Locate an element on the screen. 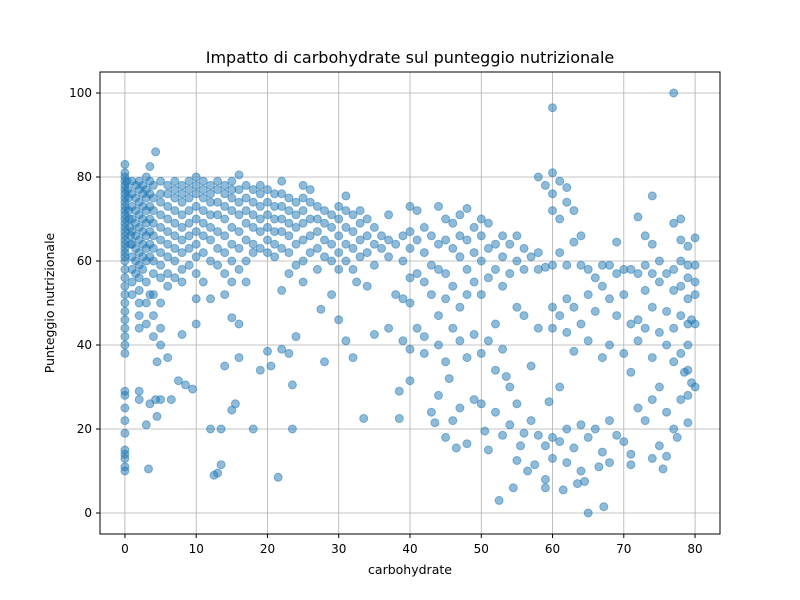 The height and width of the screenshot is (600, 800). x-tick-label: 10 is located at coordinates (196, 549).